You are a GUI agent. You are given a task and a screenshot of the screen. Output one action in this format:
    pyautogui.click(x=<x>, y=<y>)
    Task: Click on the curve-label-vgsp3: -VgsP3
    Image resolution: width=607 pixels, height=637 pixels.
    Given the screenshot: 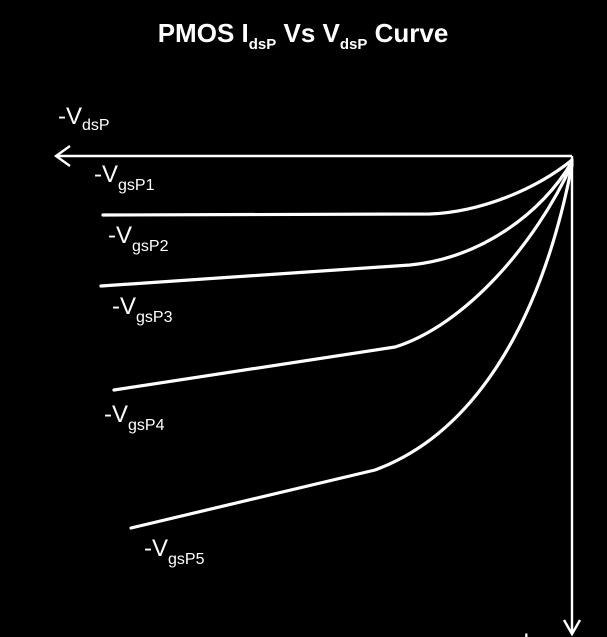 What is the action you would take?
    pyautogui.click(x=142, y=309)
    